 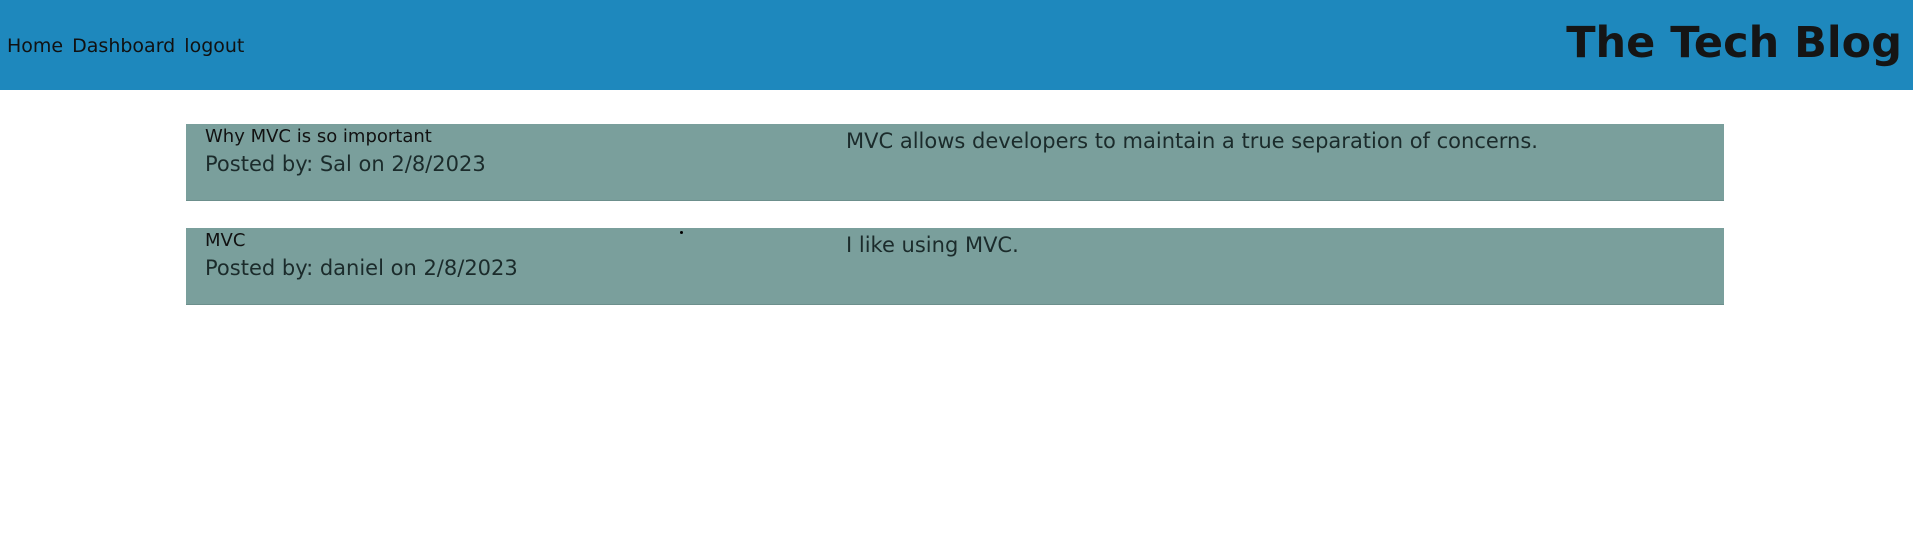 What do you see at coordinates (361, 268) in the screenshot?
I see `post-meta: Posted by: daniel on 2/8/2023` at bounding box center [361, 268].